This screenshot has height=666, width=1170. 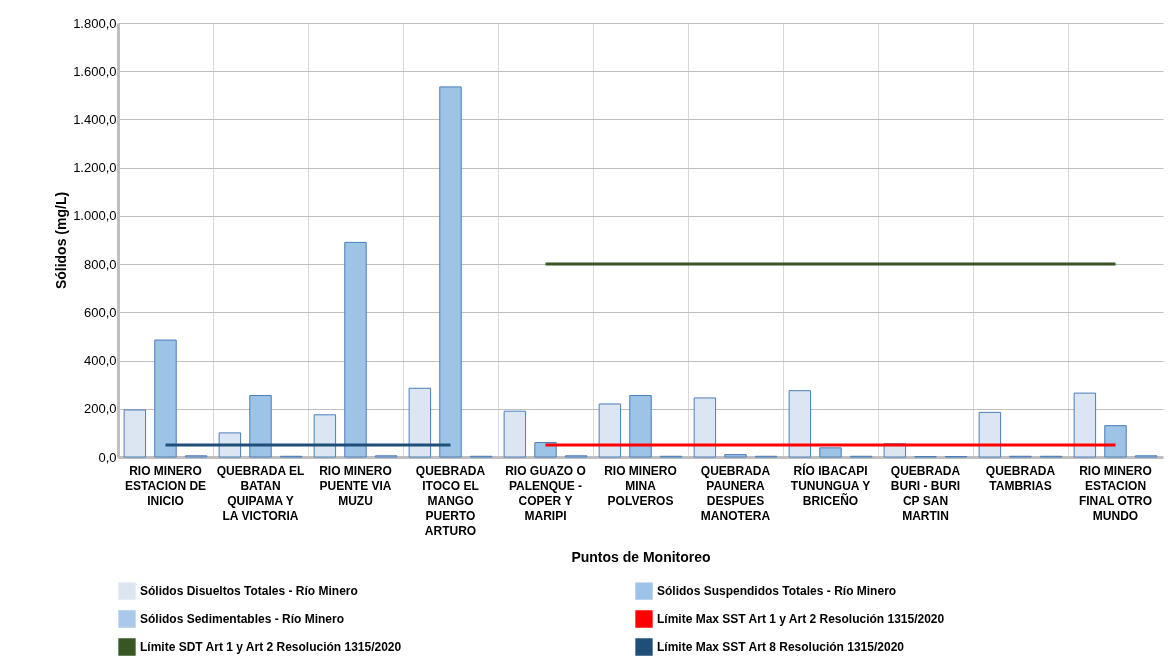 What do you see at coordinates (107, 457) in the screenshot?
I see `y-tick-label: 0,0` at bounding box center [107, 457].